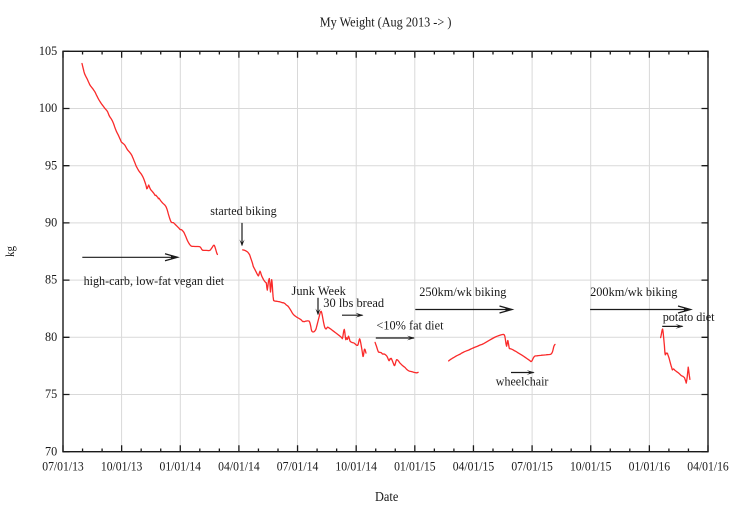 This screenshot has height=508, width=730. What do you see at coordinates (239, 467) in the screenshot?
I see `svg-text: 04/01/14` at bounding box center [239, 467].